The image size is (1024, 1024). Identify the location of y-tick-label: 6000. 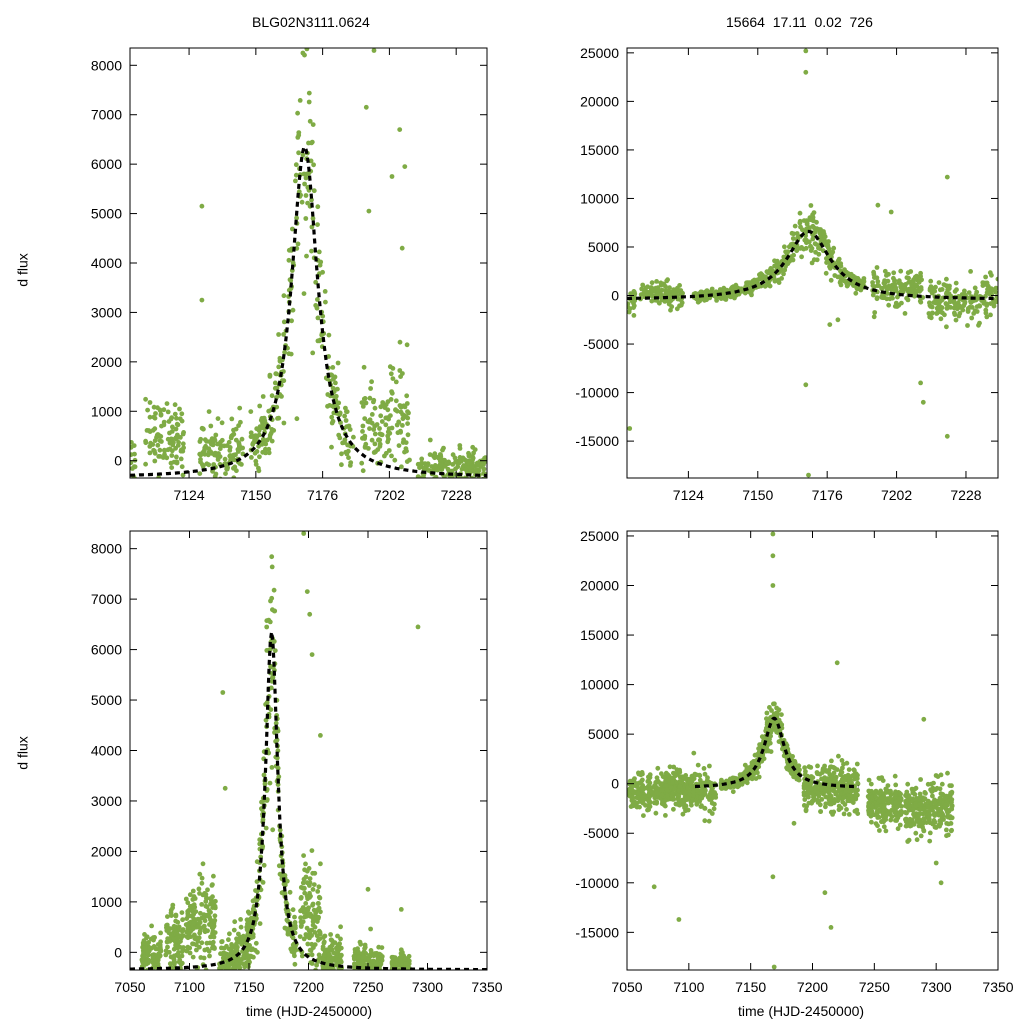
(106, 164).